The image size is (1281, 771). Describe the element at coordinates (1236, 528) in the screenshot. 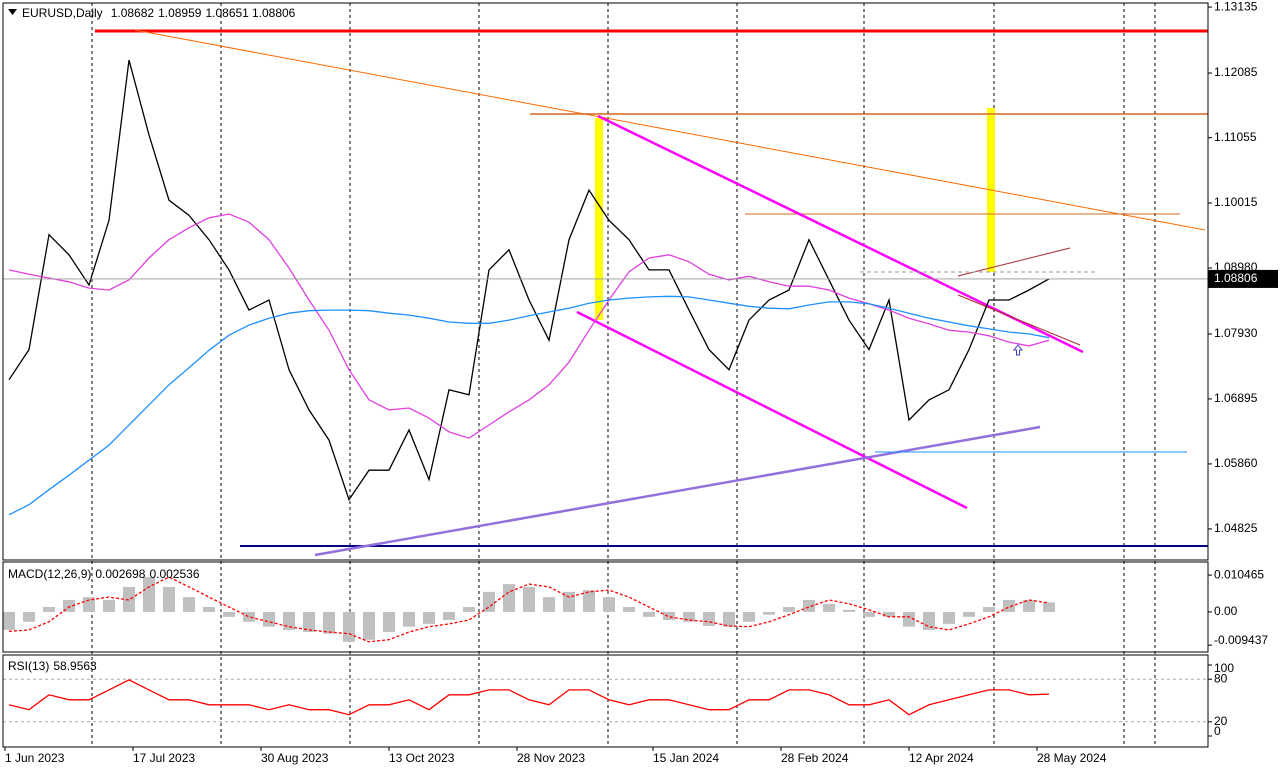

I see `y-tick-label: 1.04825` at that location.